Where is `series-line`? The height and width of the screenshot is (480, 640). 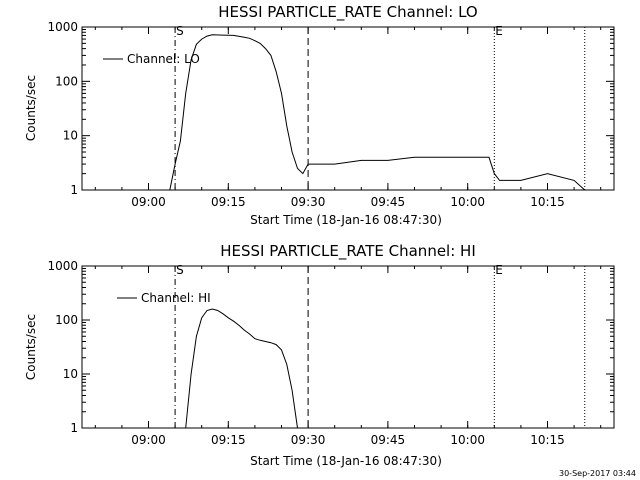 series-line is located at coordinates (241, 368).